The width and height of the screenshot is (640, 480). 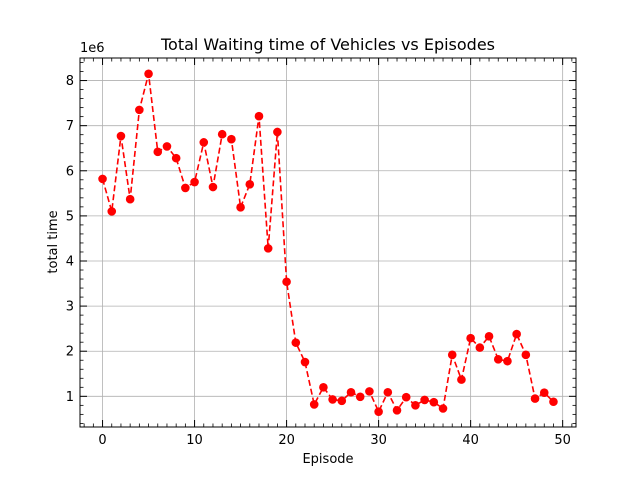 I want to click on y-tick-label: 8, so click(x=70, y=81).